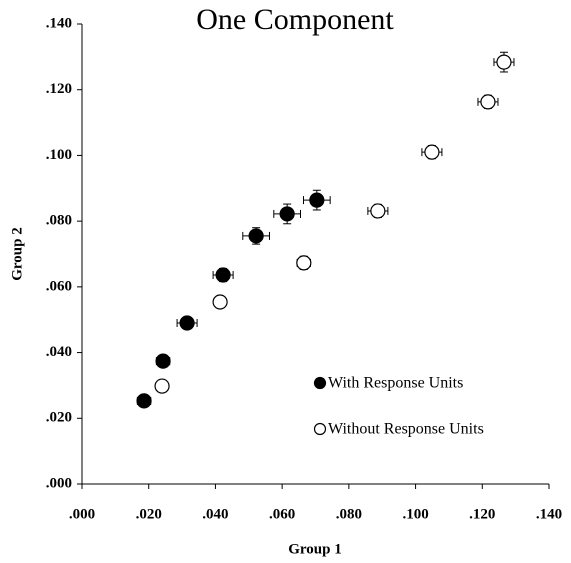  I want to click on y-tick-label: .120, so click(59, 89).